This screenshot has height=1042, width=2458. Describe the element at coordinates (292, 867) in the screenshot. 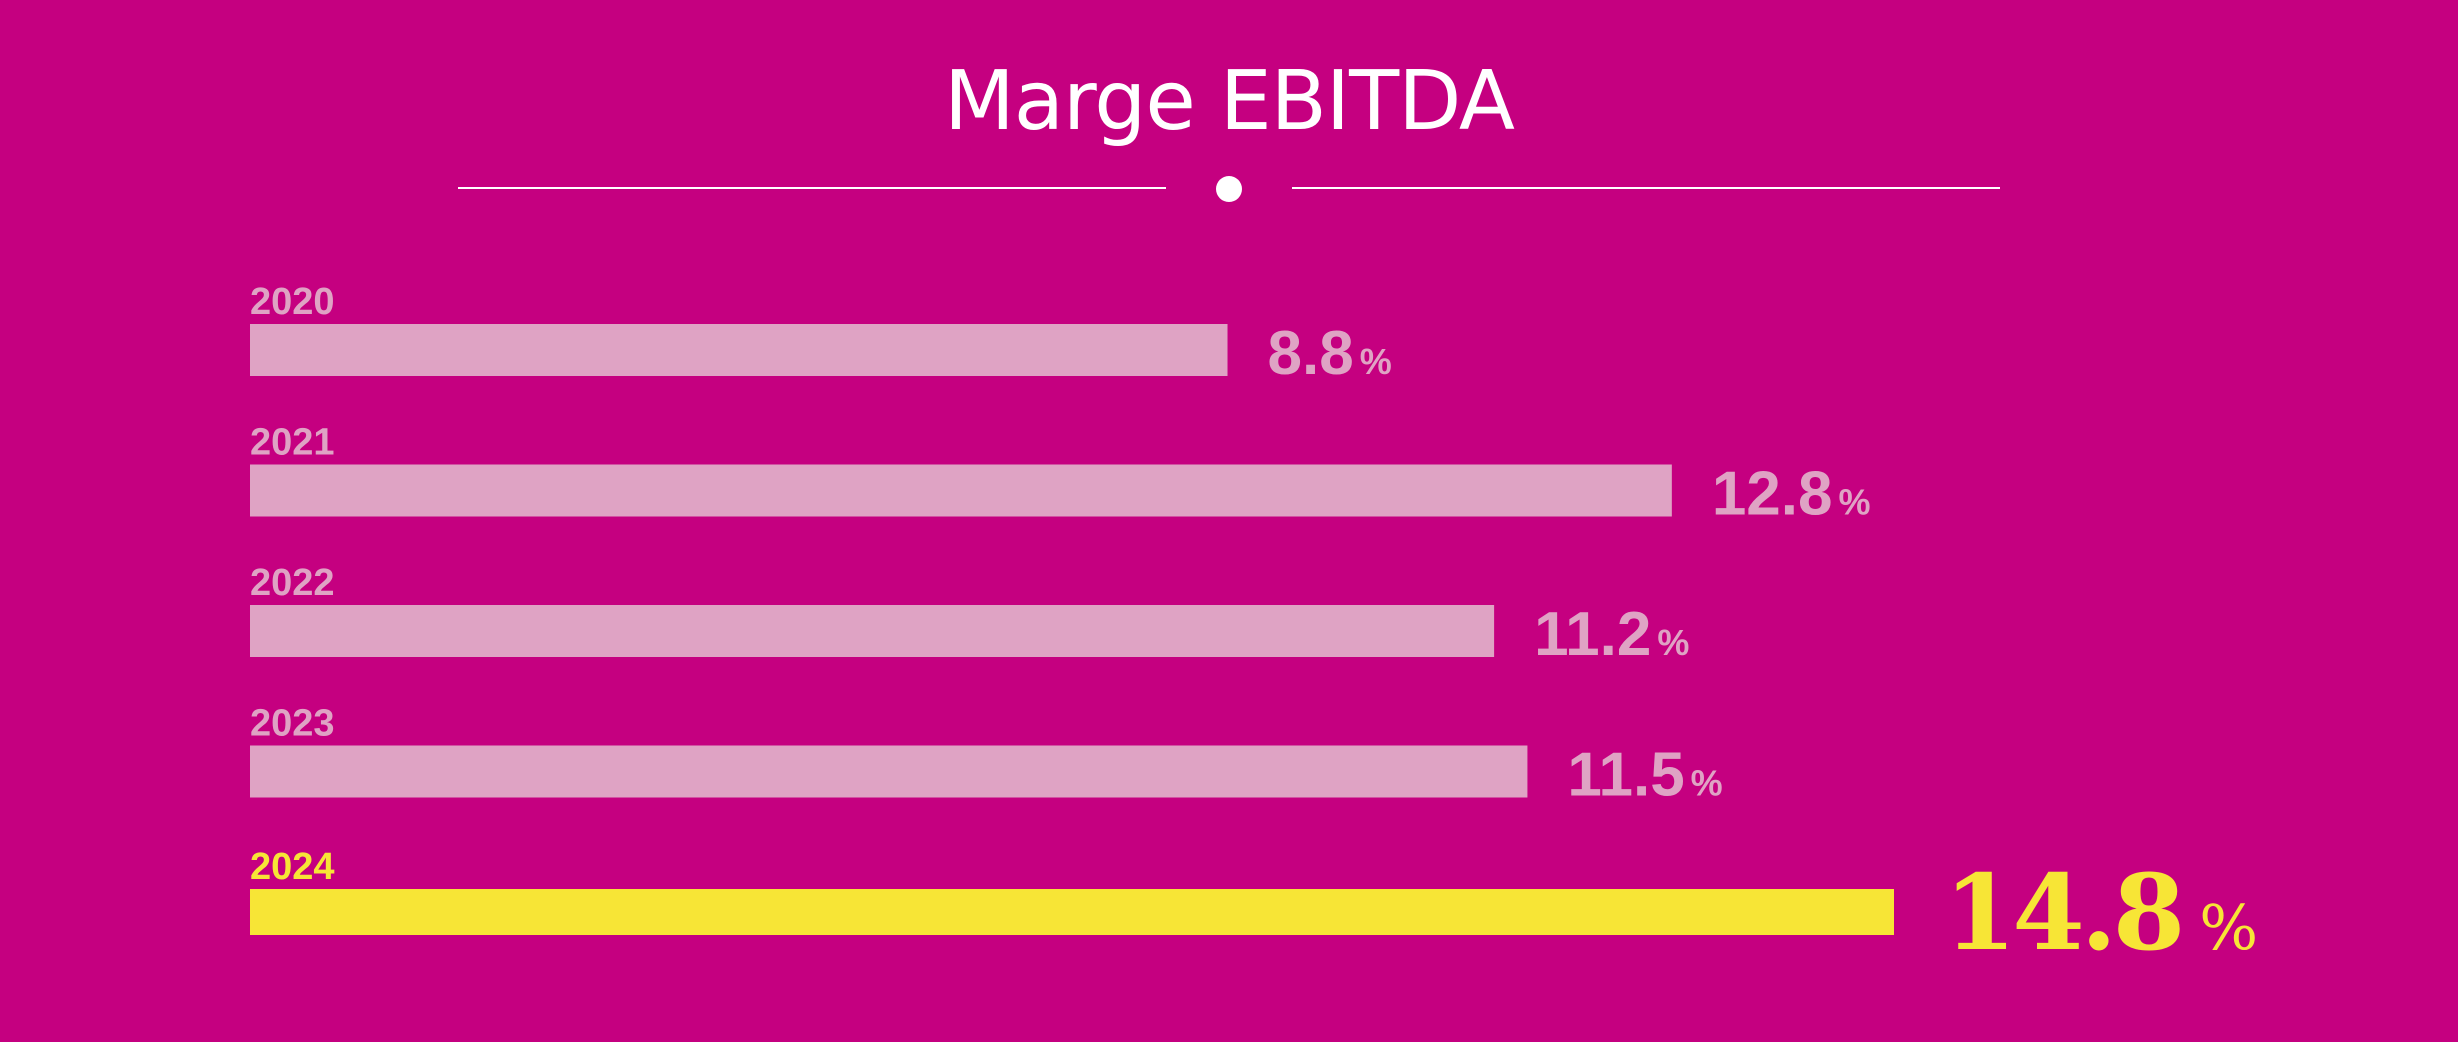

I see `year-label-2024: 2024` at that location.